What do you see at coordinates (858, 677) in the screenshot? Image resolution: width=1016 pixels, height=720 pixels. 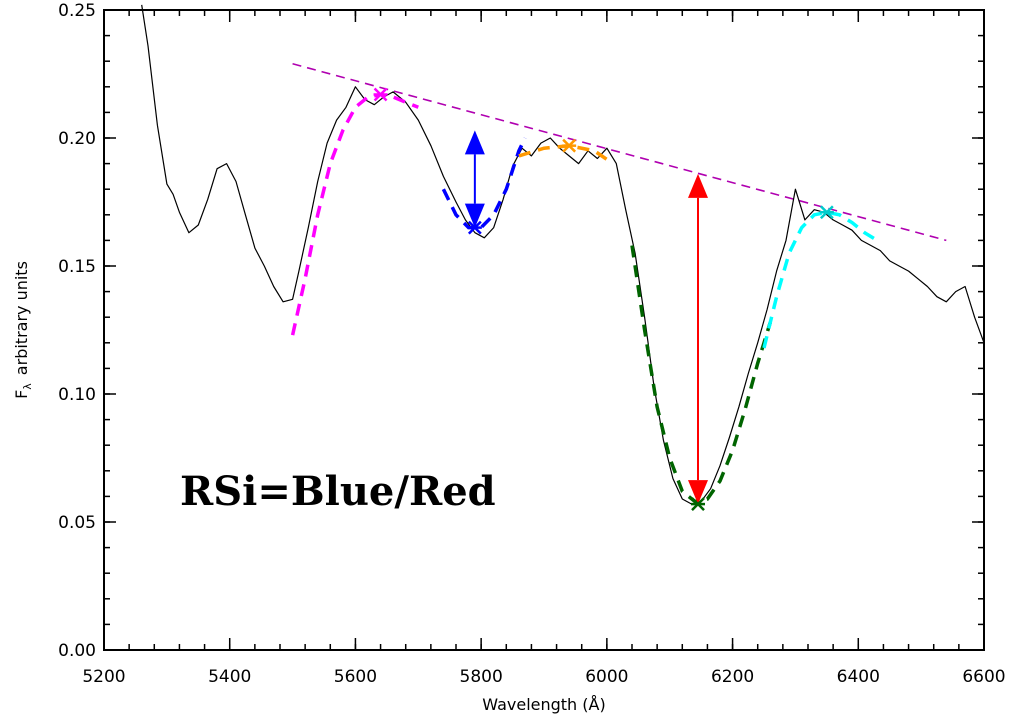 I see `x-tick-label: 6400` at bounding box center [858, 677].